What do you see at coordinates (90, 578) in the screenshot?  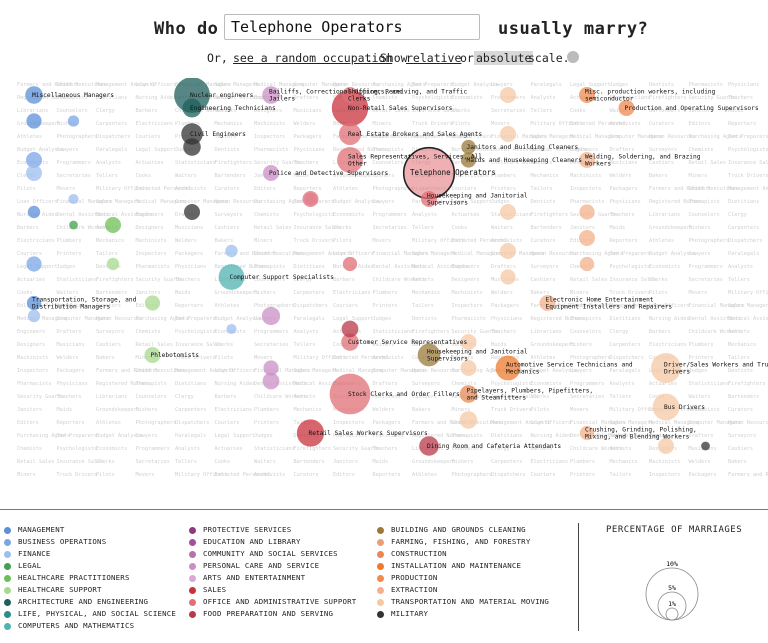 I see `legend-item: HEALTHCARE PRACTITIONERS` at bounding box center [90, 578].